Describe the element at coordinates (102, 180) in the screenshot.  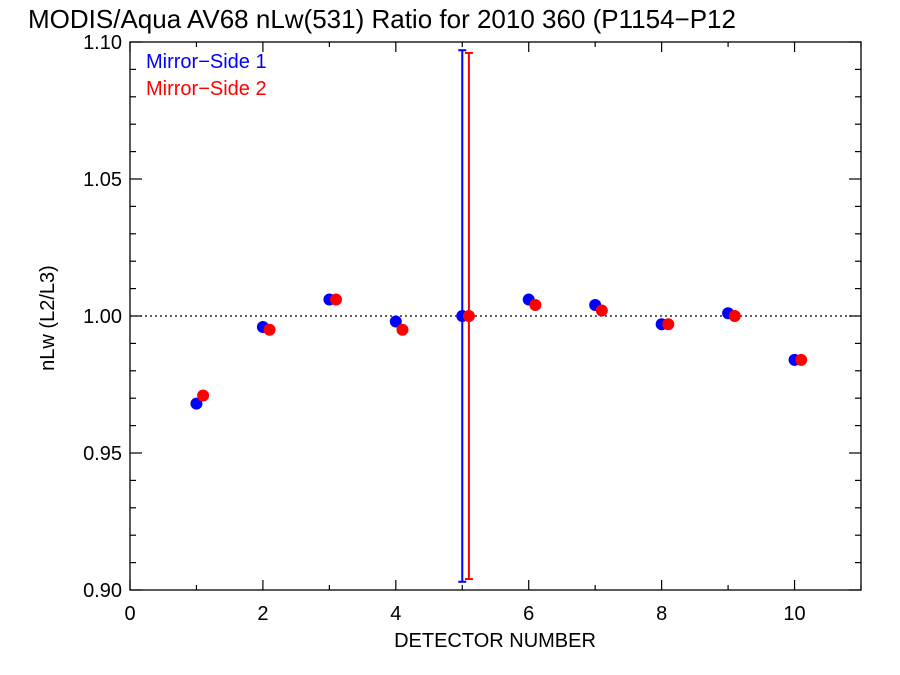
I see `y-tick-label: 1.05` at that location.